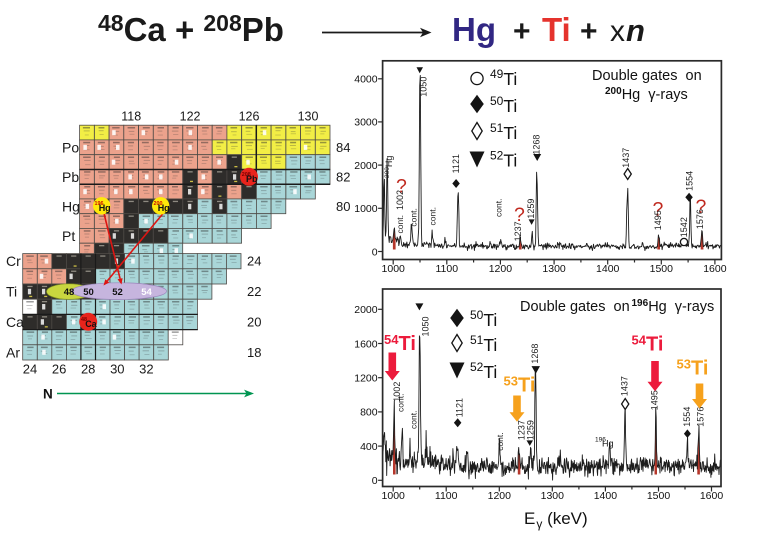  Describe the element at coordinates (556, 520) in the screenshot. I see `svg-text: Eγ (keV)` at that location.